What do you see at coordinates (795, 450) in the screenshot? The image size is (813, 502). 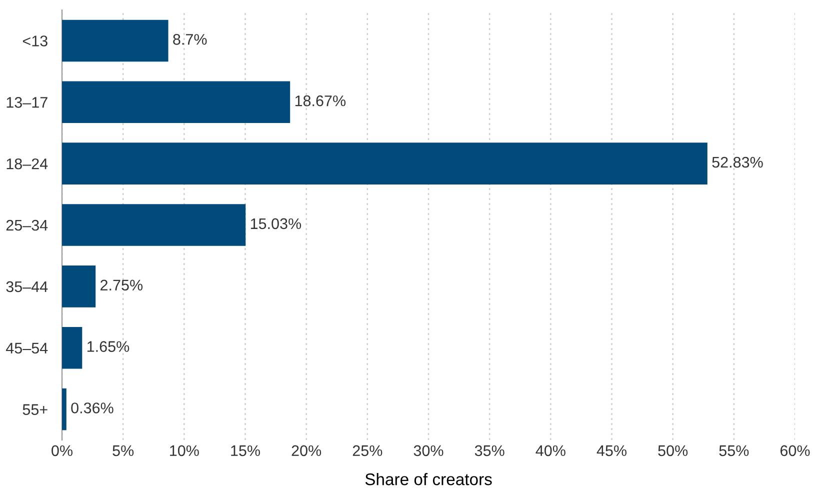 I see `x-tick-label: 60%` at bounding box center [795, 450].